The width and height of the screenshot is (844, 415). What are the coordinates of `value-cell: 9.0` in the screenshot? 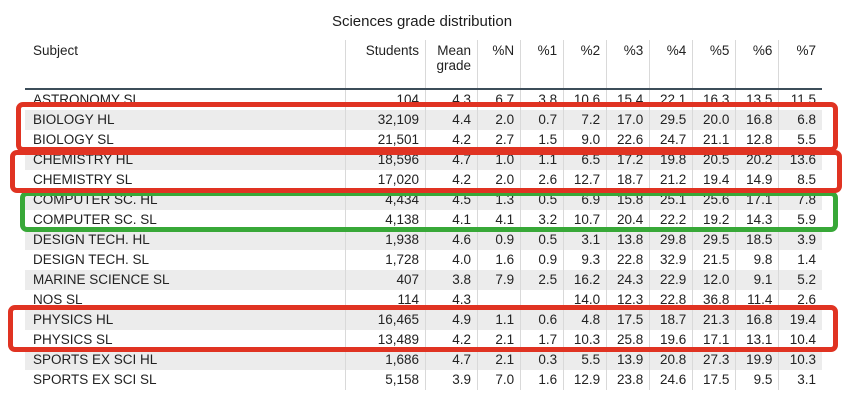 It's located at (585, 140).